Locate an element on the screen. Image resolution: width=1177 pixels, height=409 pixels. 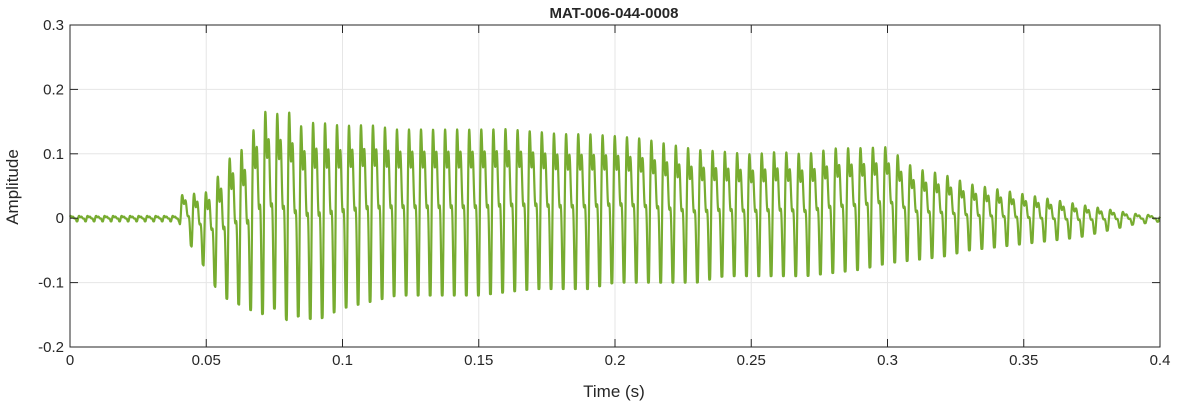
y-tick-label: -0.2 is located at coordinates (51, 347).